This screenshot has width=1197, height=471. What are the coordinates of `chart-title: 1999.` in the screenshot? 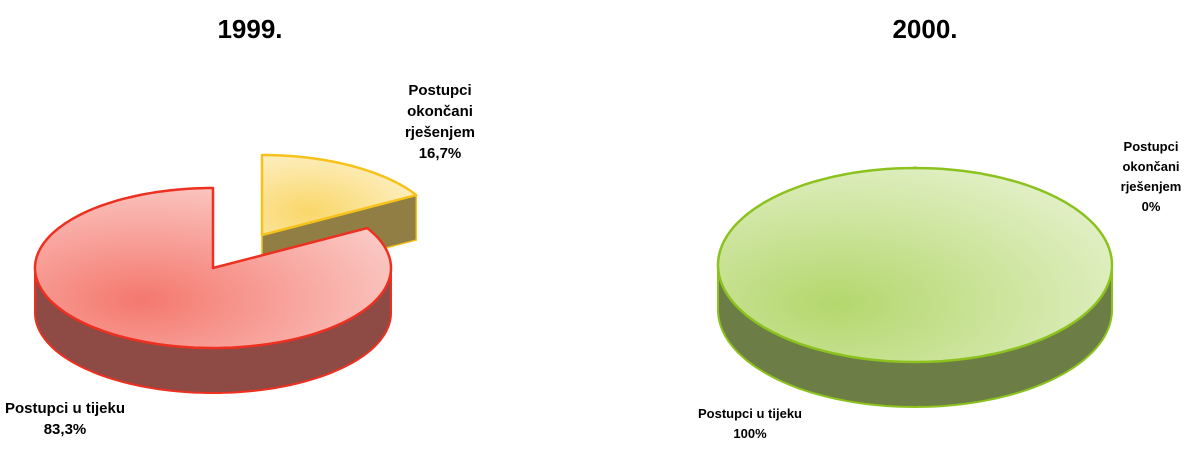 It's located at (250, 29).